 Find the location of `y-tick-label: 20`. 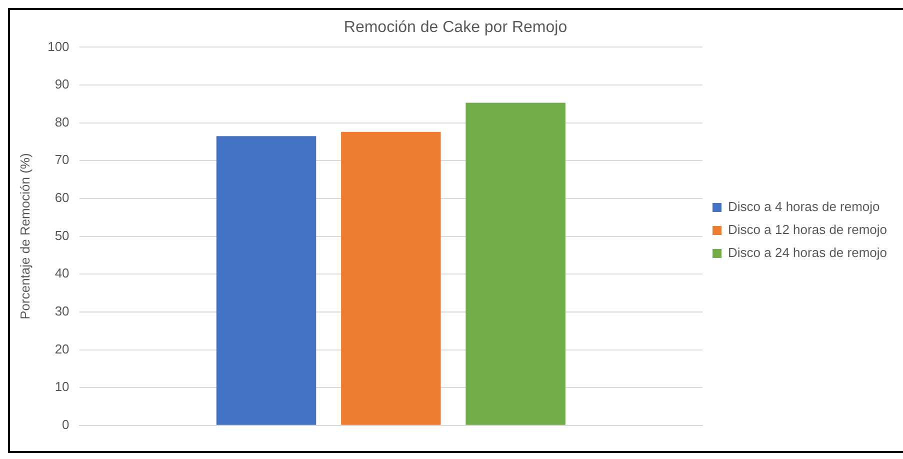

y-tick-label: 20 is located at coordinates (62, 348).